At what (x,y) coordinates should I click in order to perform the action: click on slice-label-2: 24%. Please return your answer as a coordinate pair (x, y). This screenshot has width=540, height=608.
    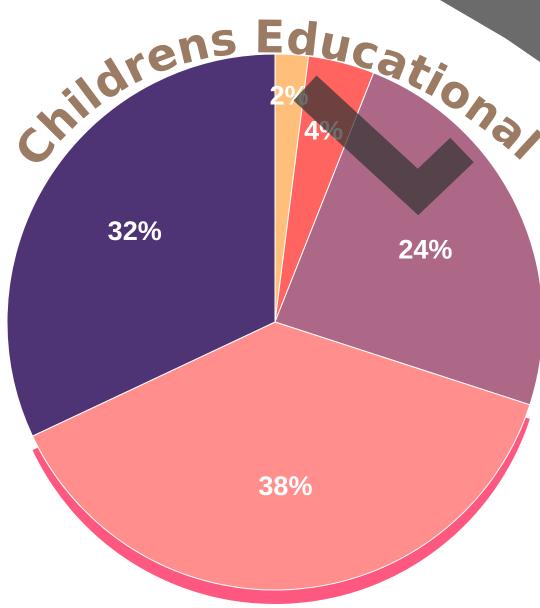
    Looking at the image, I should click on (425, 249).